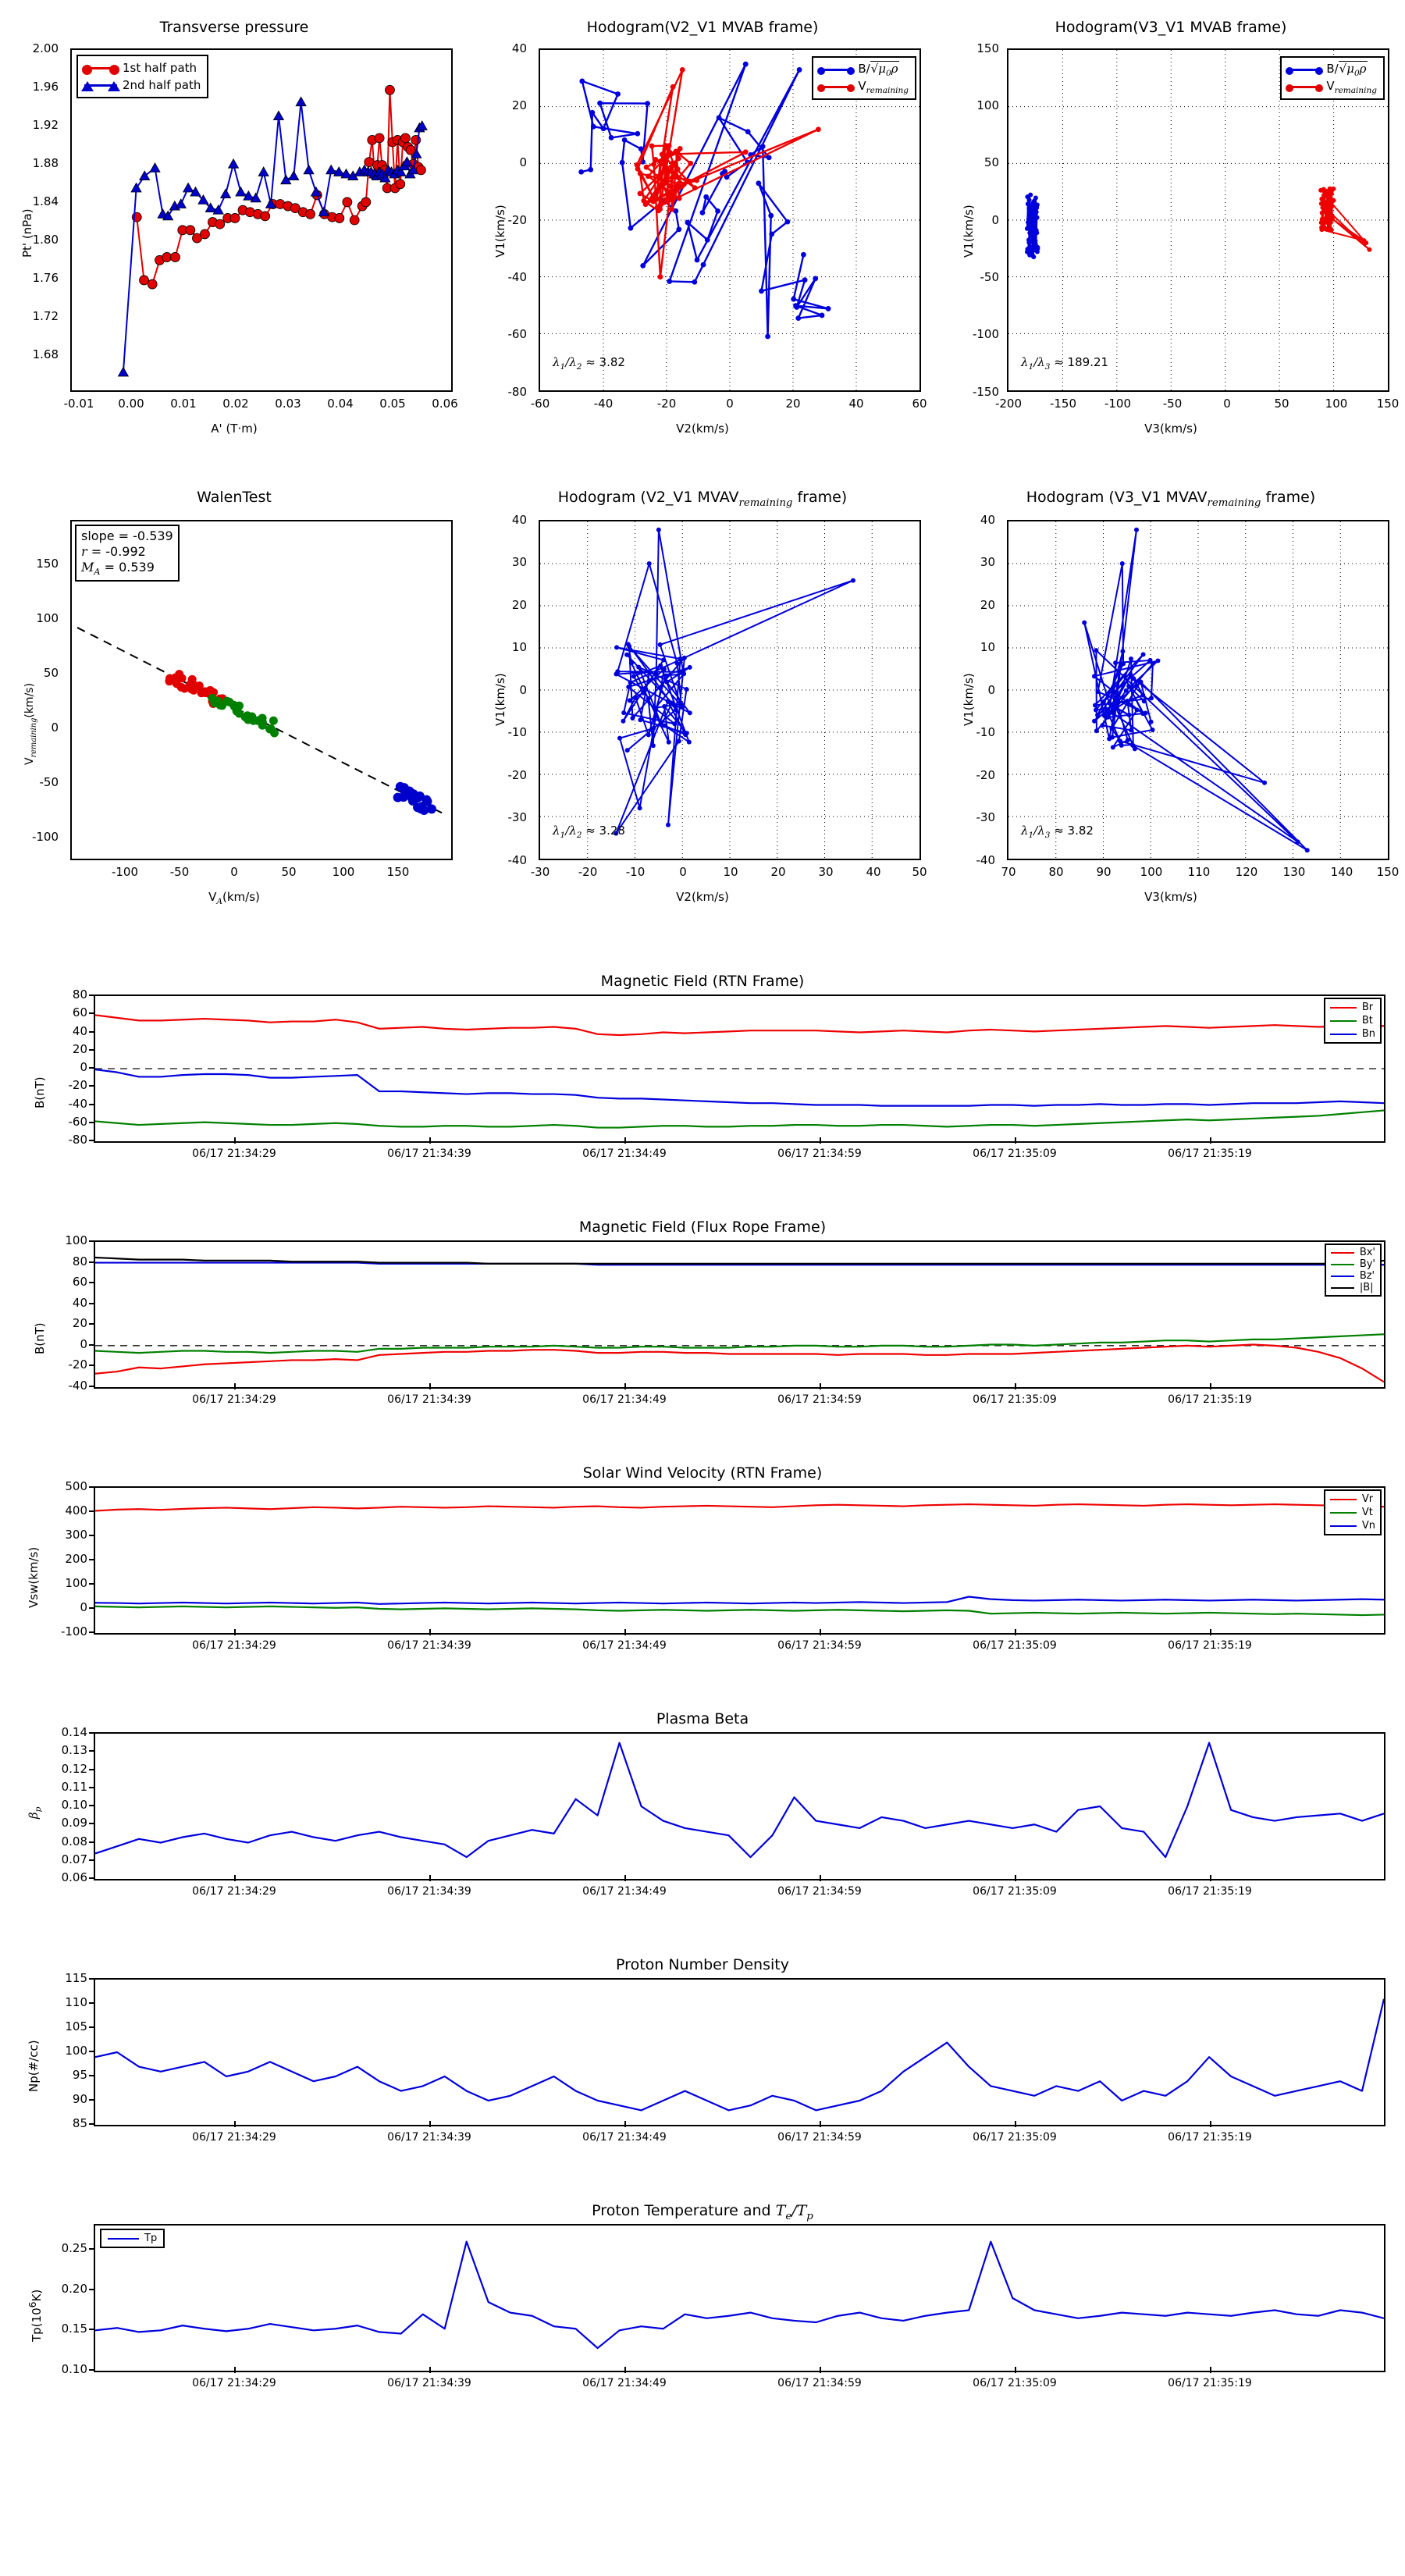 The image size is (1405, 2576). What do you see at coordinates (985, 392) in the screenshot?
I see `y-tick: -150` at bounding box center [985, 392].